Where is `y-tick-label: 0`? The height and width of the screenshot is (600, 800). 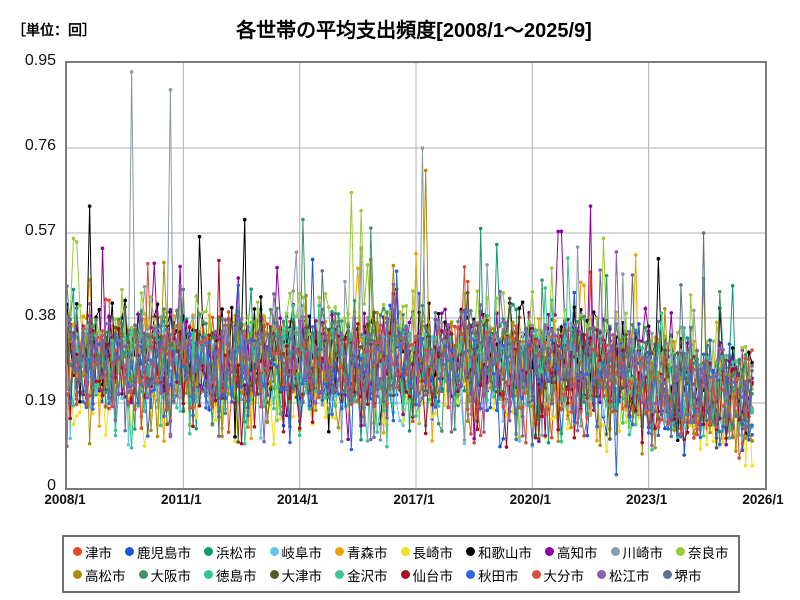 y-tick-label: 0 is located at coordinates (51, 485).